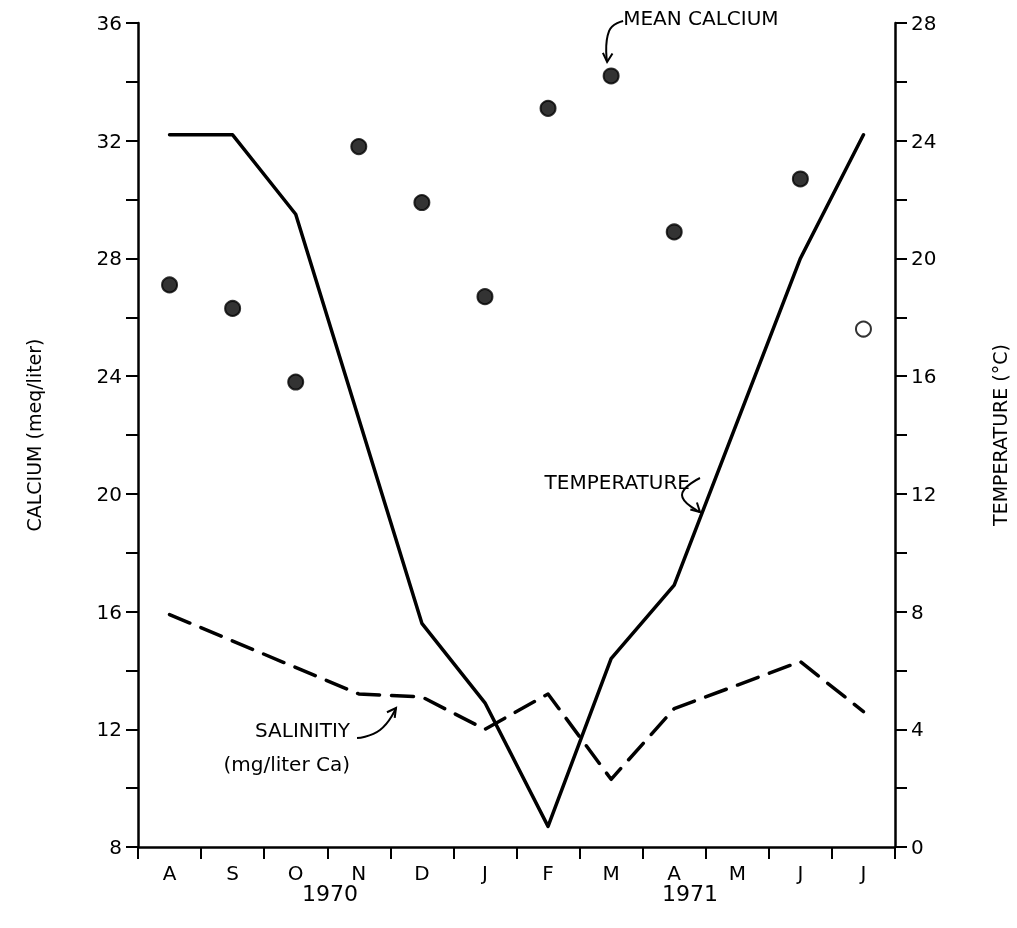 This screenshot has height=928, width=1017. What do you see at coordinates (924, 23) in the screenshot?
I see `y2-tick-label: 28` at bounding box center [924, 23].